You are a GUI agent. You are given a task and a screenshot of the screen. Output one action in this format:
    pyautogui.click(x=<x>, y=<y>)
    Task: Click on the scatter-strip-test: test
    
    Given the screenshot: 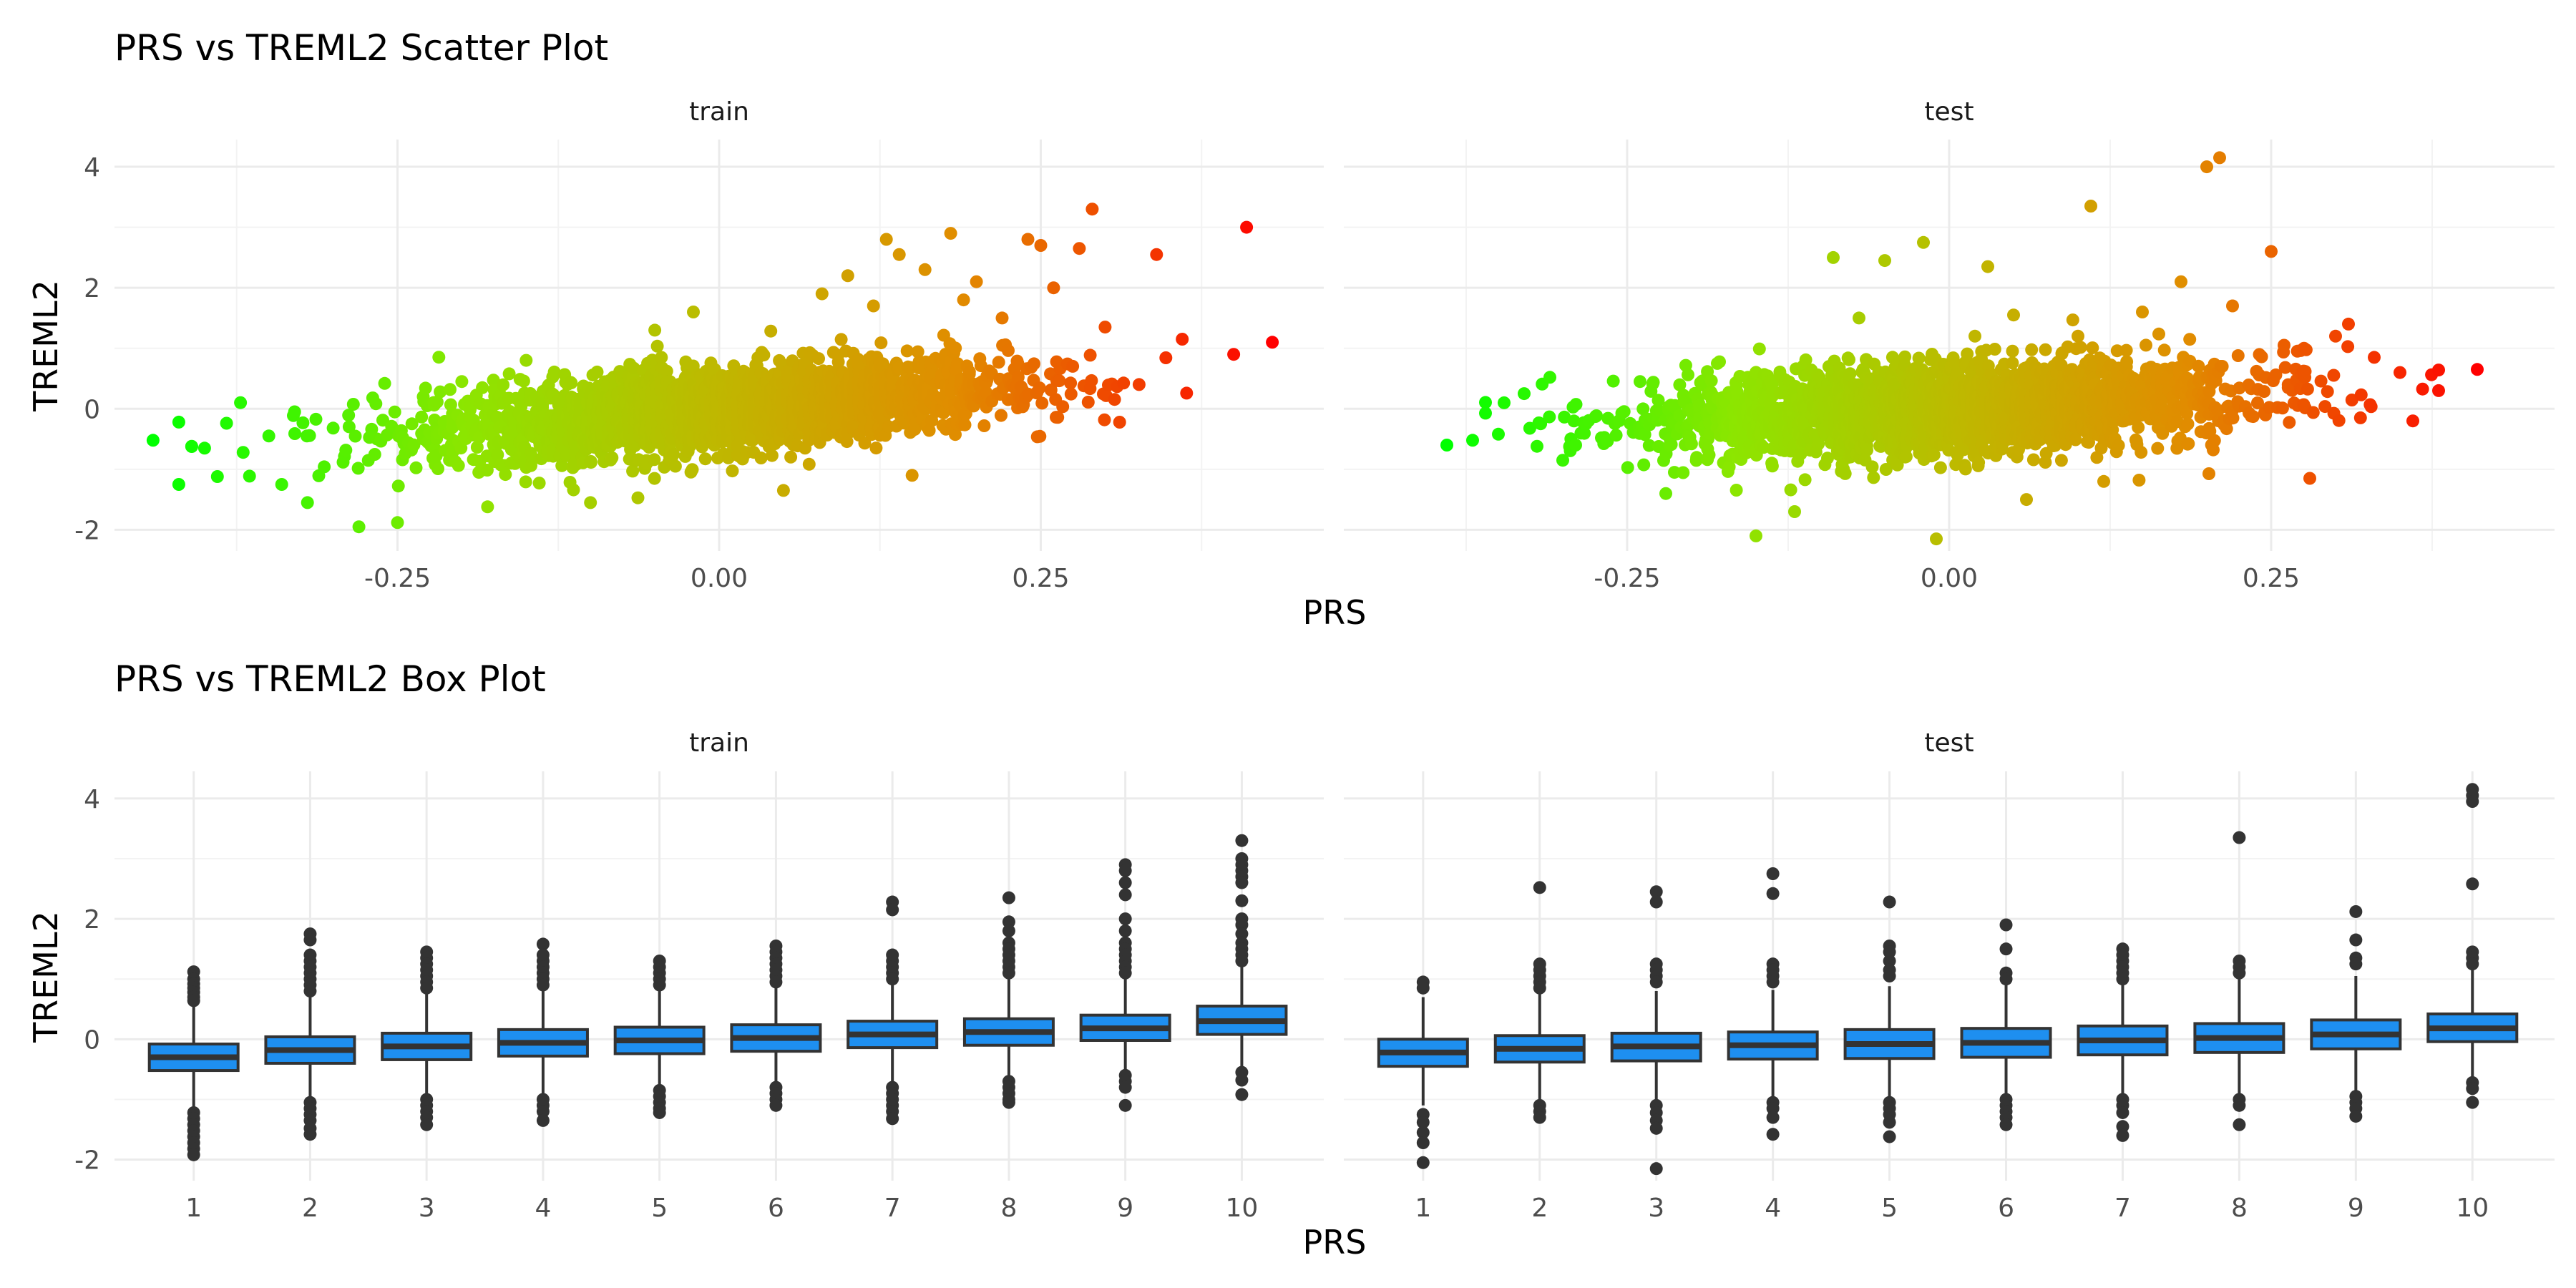 What is the action you would take?
    pyautogui.click(x=1949, y=112)
    